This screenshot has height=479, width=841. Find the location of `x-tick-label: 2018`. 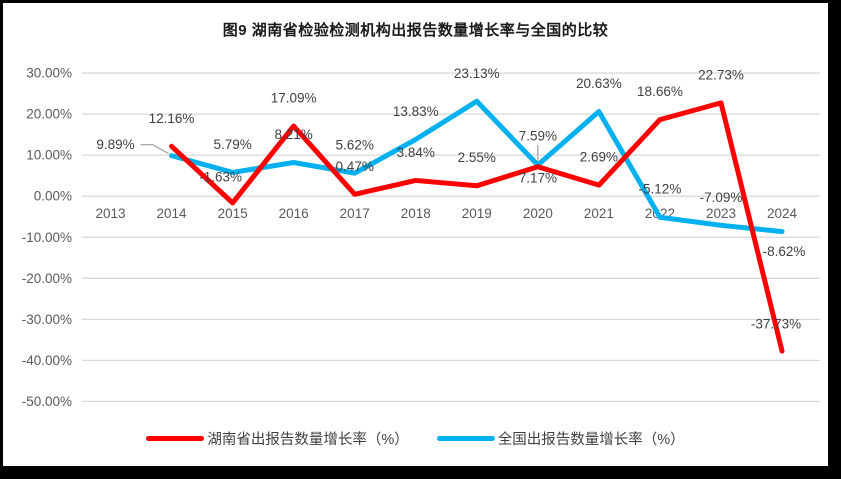

x-tick-label: 2018 is located at coordinates (416, 213).